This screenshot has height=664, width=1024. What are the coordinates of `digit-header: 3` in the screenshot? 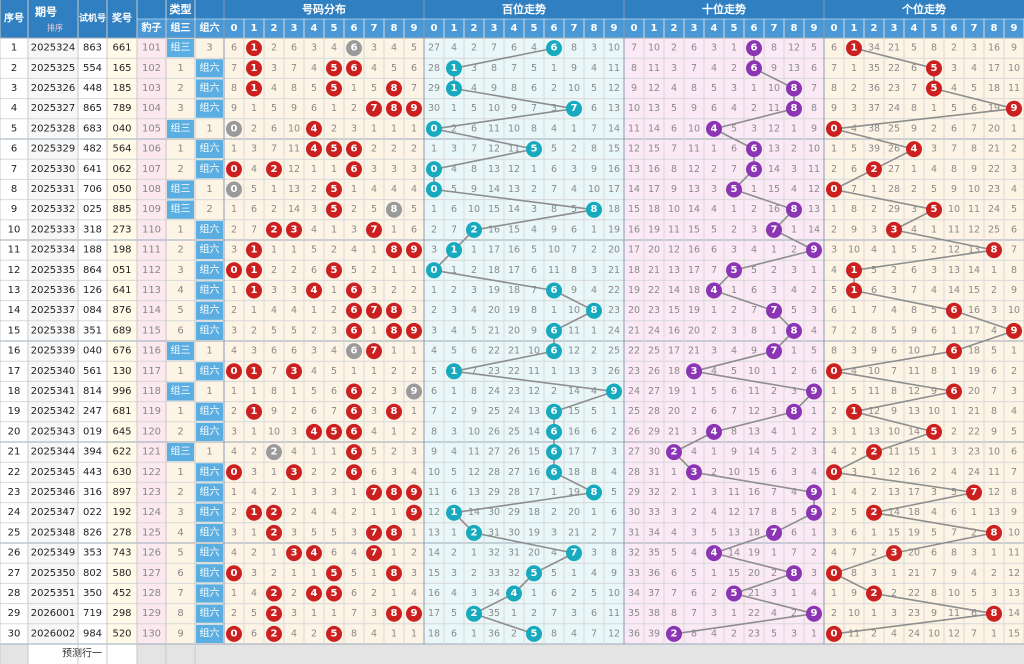 It's located at (494, 28).